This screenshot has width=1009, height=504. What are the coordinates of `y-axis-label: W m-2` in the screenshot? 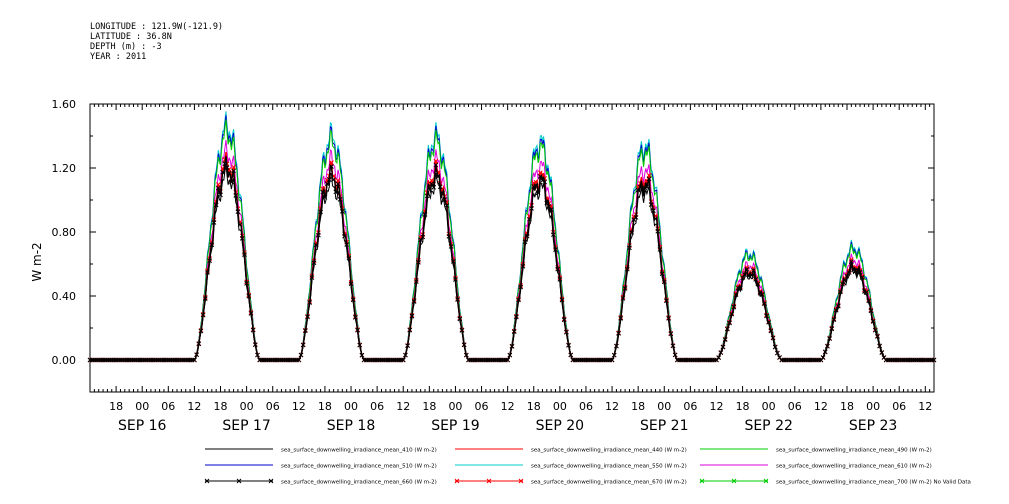 It's located at (37, 261).